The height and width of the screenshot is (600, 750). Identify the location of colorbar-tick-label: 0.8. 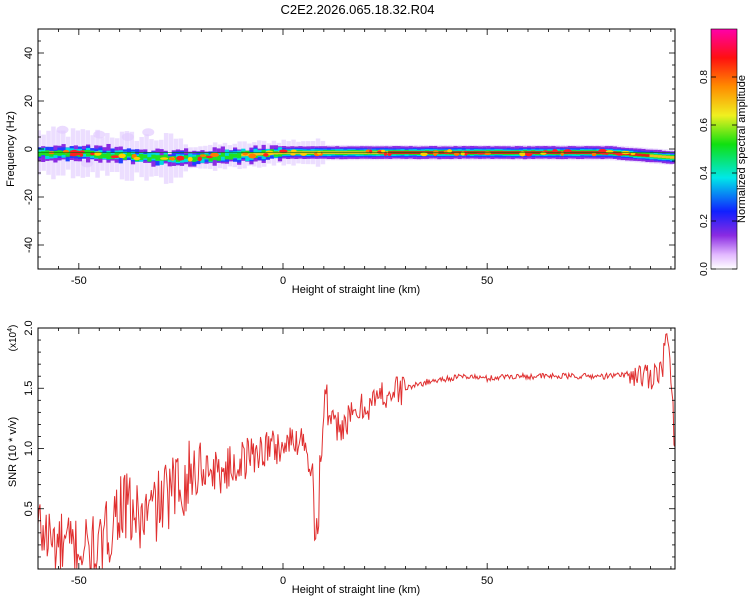
(704, 77).